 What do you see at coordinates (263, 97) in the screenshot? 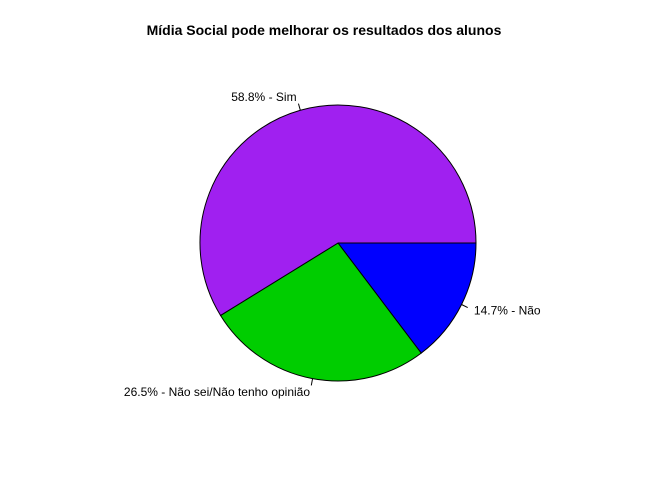
I see `pie-label-3: 58.8% - Sim` at bounding box center [263, 97].